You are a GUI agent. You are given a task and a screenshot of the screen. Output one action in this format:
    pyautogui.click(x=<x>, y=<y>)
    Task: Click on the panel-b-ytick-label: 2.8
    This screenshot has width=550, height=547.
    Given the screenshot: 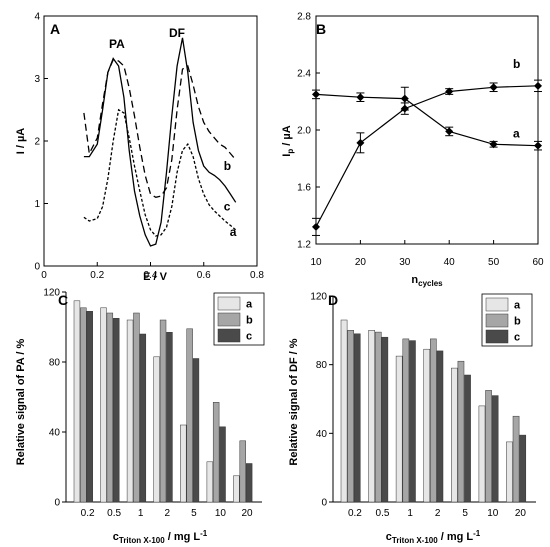 What is the action you would take?
    pyautogui.click(x=304, y=17)
    